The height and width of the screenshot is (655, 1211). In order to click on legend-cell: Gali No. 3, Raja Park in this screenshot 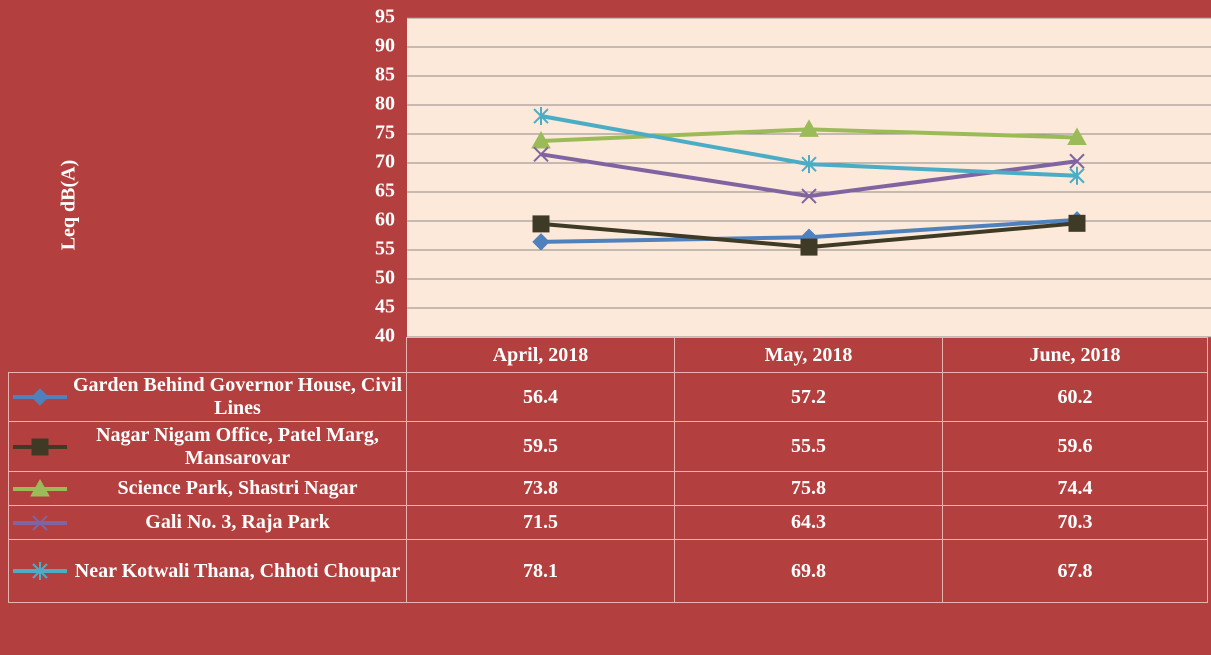, I will do `click(207, 522)`.